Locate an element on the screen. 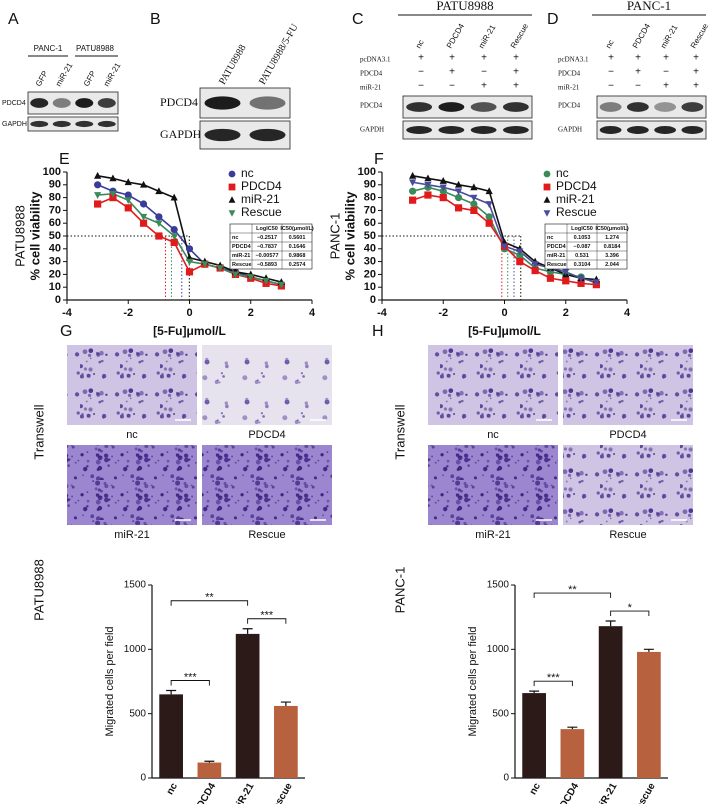  table-cell: −0.2517 is located at coordinates (267, 238).